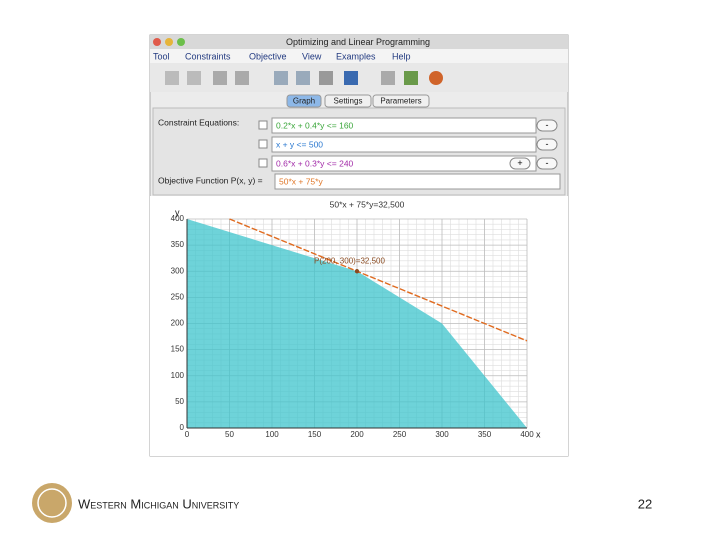 The width and height of the screenshot is (720, 540). I want to click on menu-bar, so click(359, 56).